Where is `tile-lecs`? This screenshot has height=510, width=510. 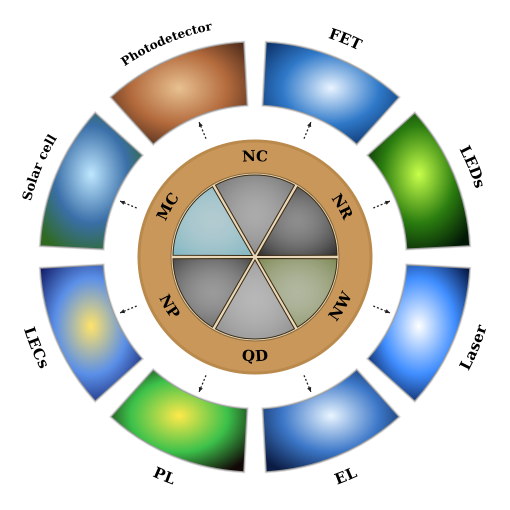 tile-lecs is located at coordinates (91, 333).